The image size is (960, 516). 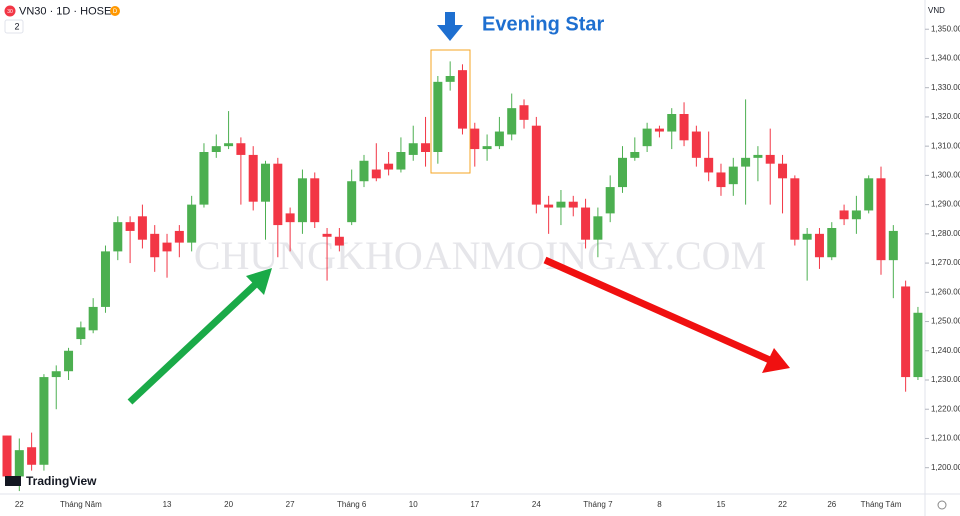 I want to click on x-tick-label: Tháng Năm, so click(x=81, y=504).